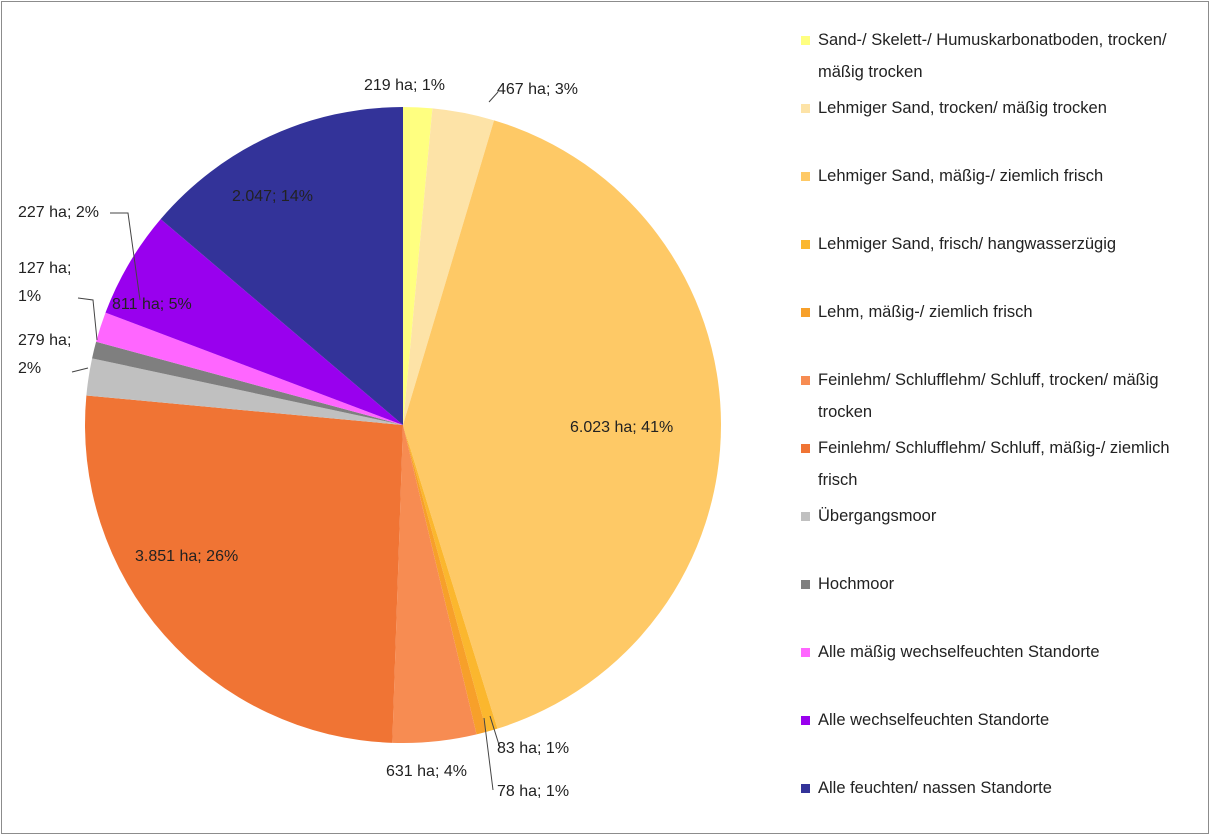 Image resolution: width=1212 pixels, height=837 pixels. I want to click on legend-label: Lehmiger Sand, frisch/ hangwasserzügig, so click(967, 244).